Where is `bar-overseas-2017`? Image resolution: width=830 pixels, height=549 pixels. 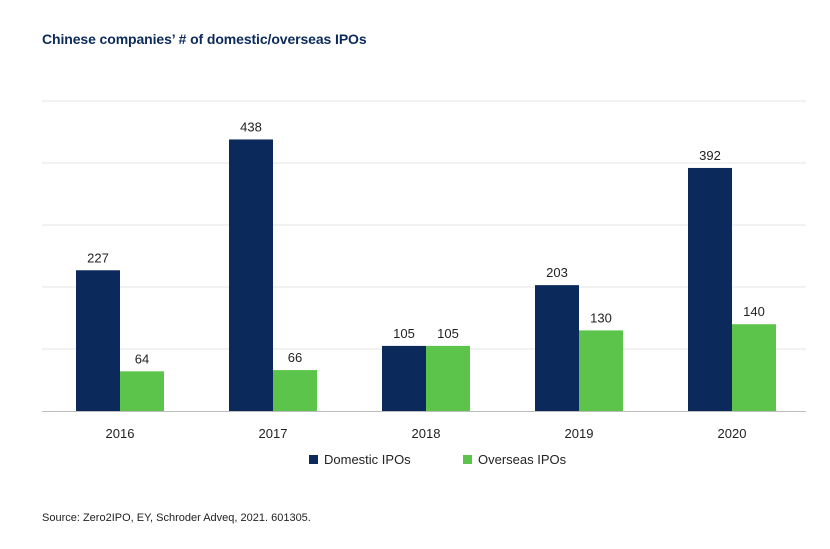 bar-overseas-2017 is located at coordinates (295, 390).